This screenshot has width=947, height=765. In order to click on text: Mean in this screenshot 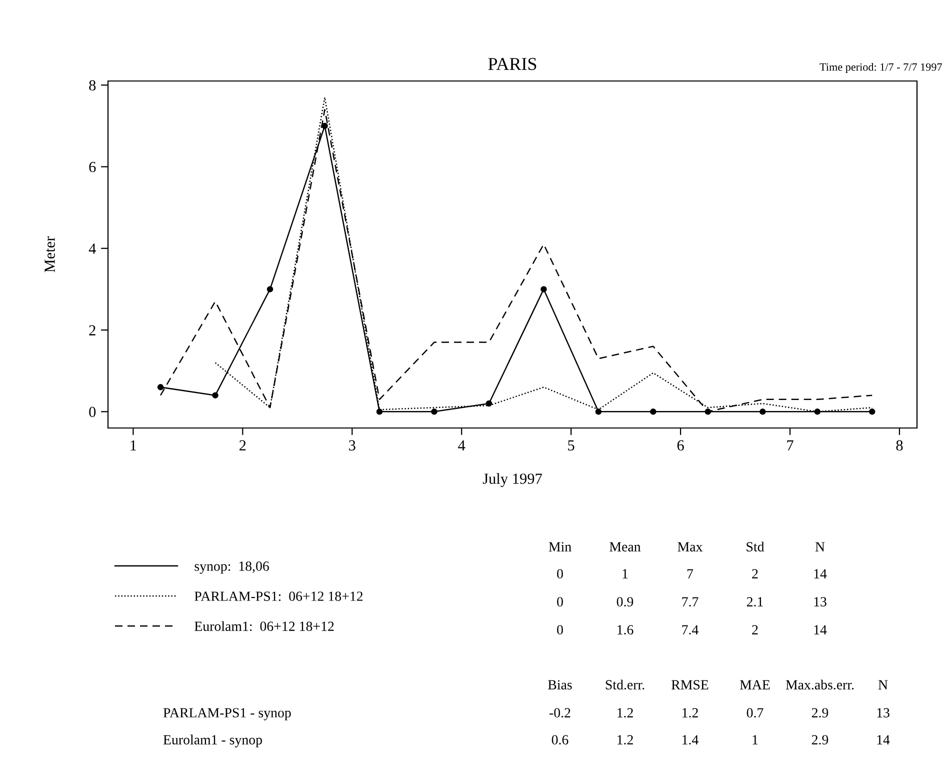, I will do `click(625, 547)`.